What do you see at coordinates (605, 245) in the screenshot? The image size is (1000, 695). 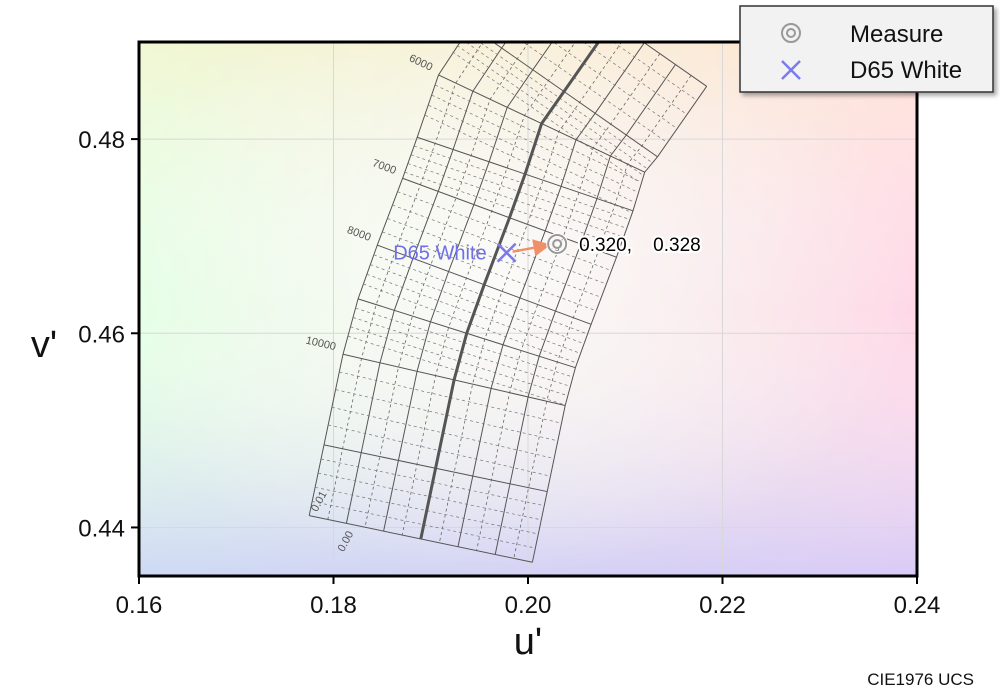 I see `measure-readout-x: 0.320,` at bounding box center [605, 245].